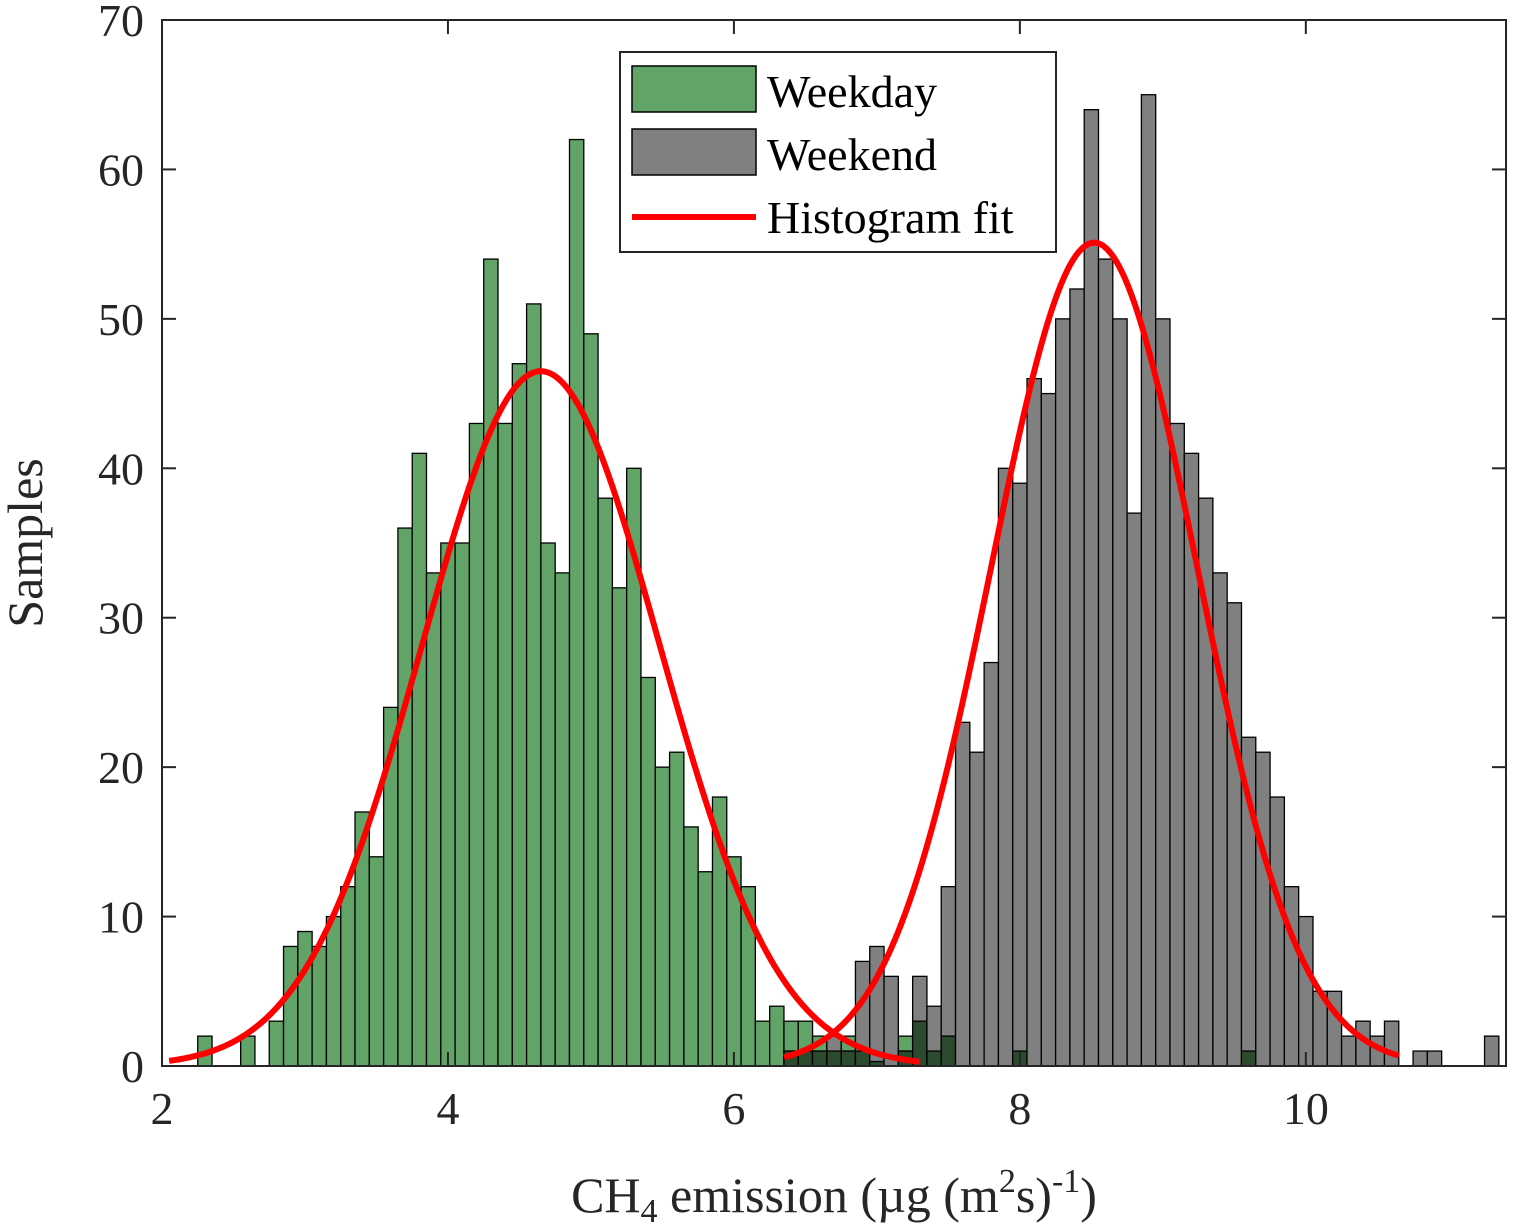 Image resolution: width=1518 pixels, height=1227 pixels. I want to click on legend-label-weekend: Weekend, so click(852, 154).